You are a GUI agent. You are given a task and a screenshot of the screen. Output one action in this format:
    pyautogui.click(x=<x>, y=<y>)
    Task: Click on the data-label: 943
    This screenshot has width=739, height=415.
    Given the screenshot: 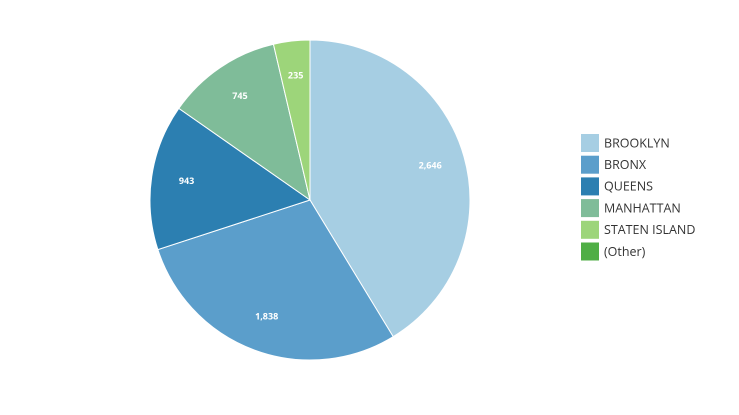 What is the action you would take?
    pyautogui.click(x=186, y=180)
    